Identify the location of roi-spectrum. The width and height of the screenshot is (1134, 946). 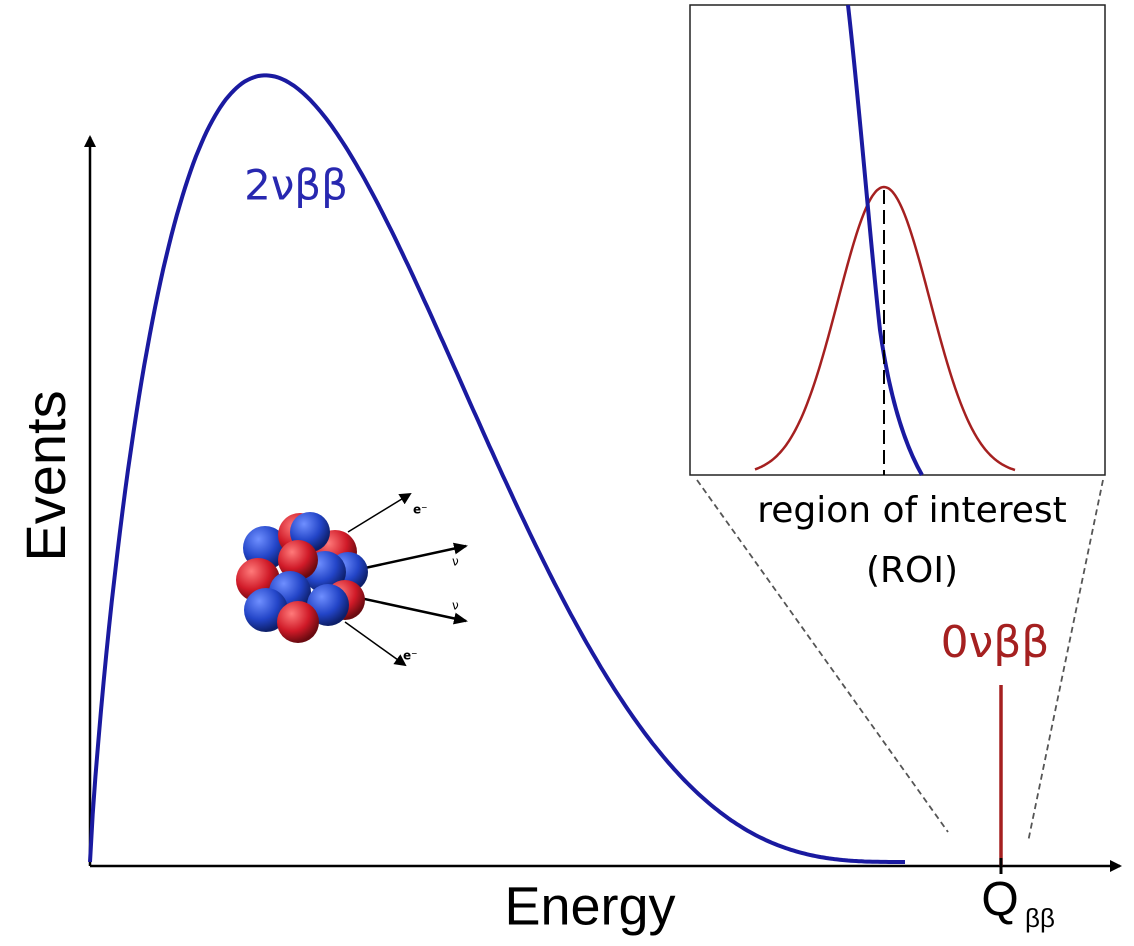
(885, 240).